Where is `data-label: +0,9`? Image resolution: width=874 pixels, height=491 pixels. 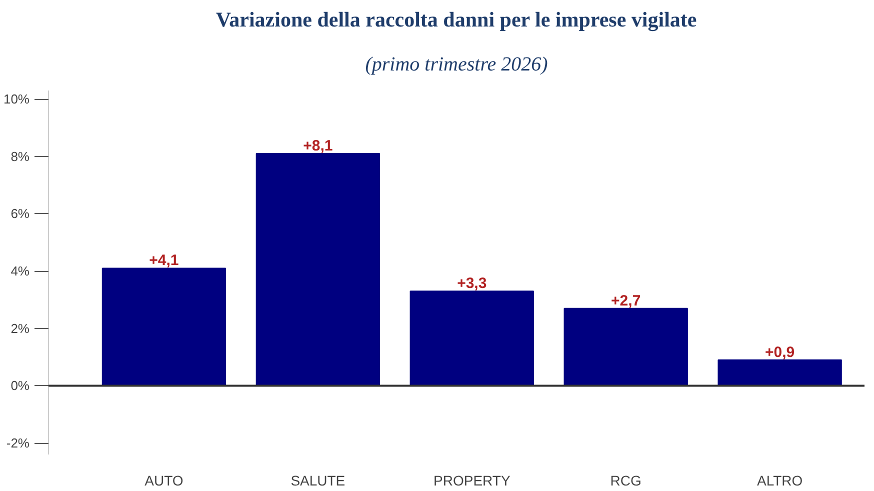
data-label: +0,9 is located at coordinates (780, 352).